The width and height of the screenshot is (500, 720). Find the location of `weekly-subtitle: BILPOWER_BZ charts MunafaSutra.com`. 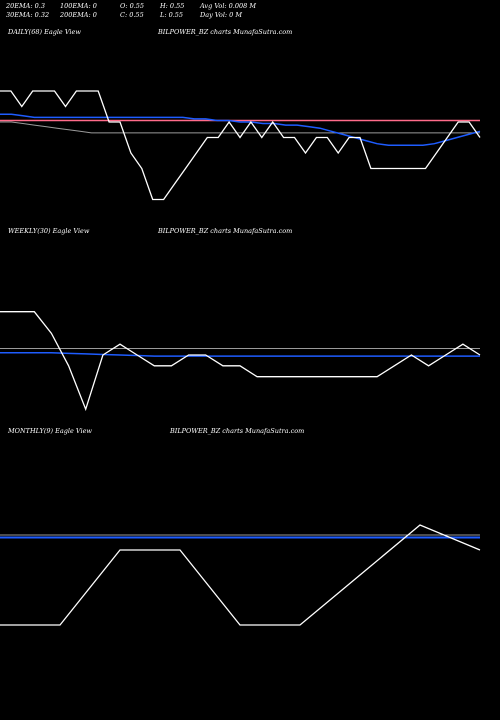

weekly-subtitle: BILPOWER_BZ charts MunafaSutra.com is located at coordinates (225, 231).